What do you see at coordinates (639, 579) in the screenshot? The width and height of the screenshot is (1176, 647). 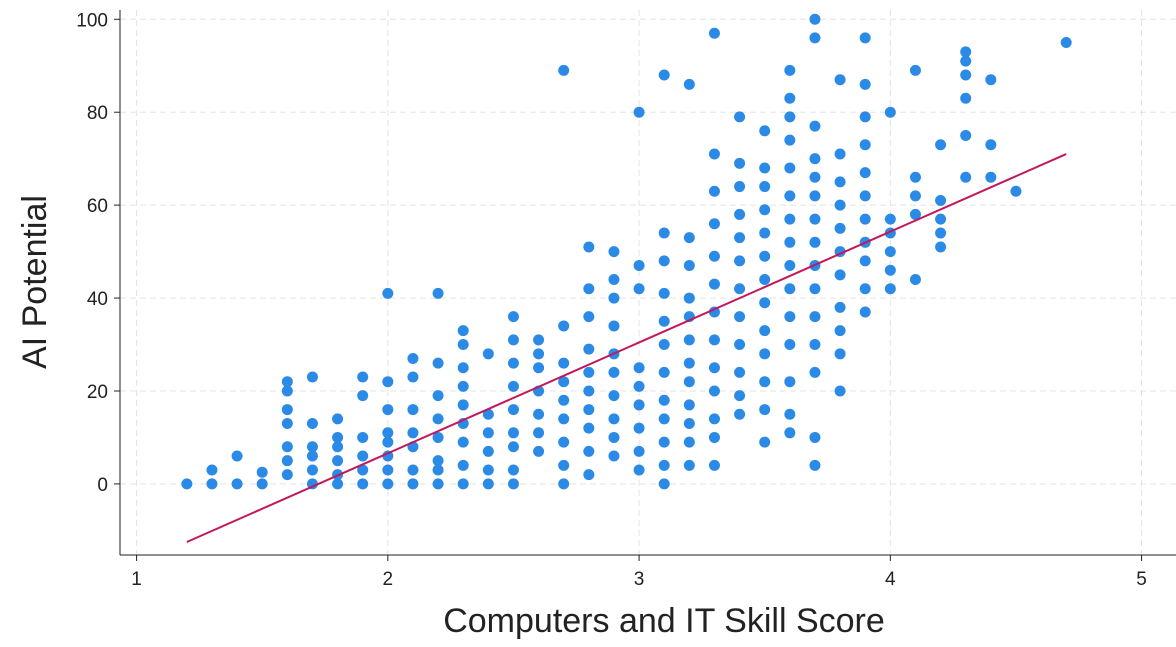 I see `x-tick-label: 3` at bounding box center [639, 579].